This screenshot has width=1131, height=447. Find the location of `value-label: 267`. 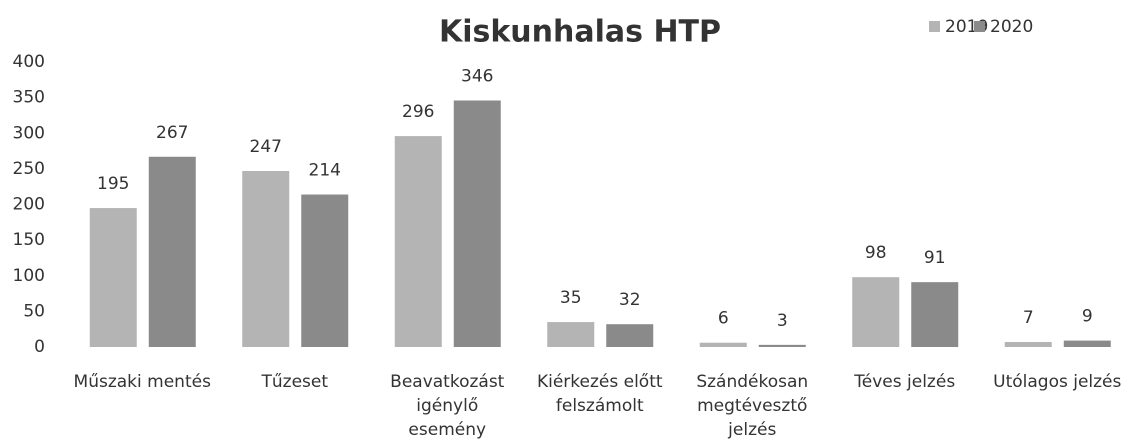

value-label: 267 is located at coordinates (172, 133).